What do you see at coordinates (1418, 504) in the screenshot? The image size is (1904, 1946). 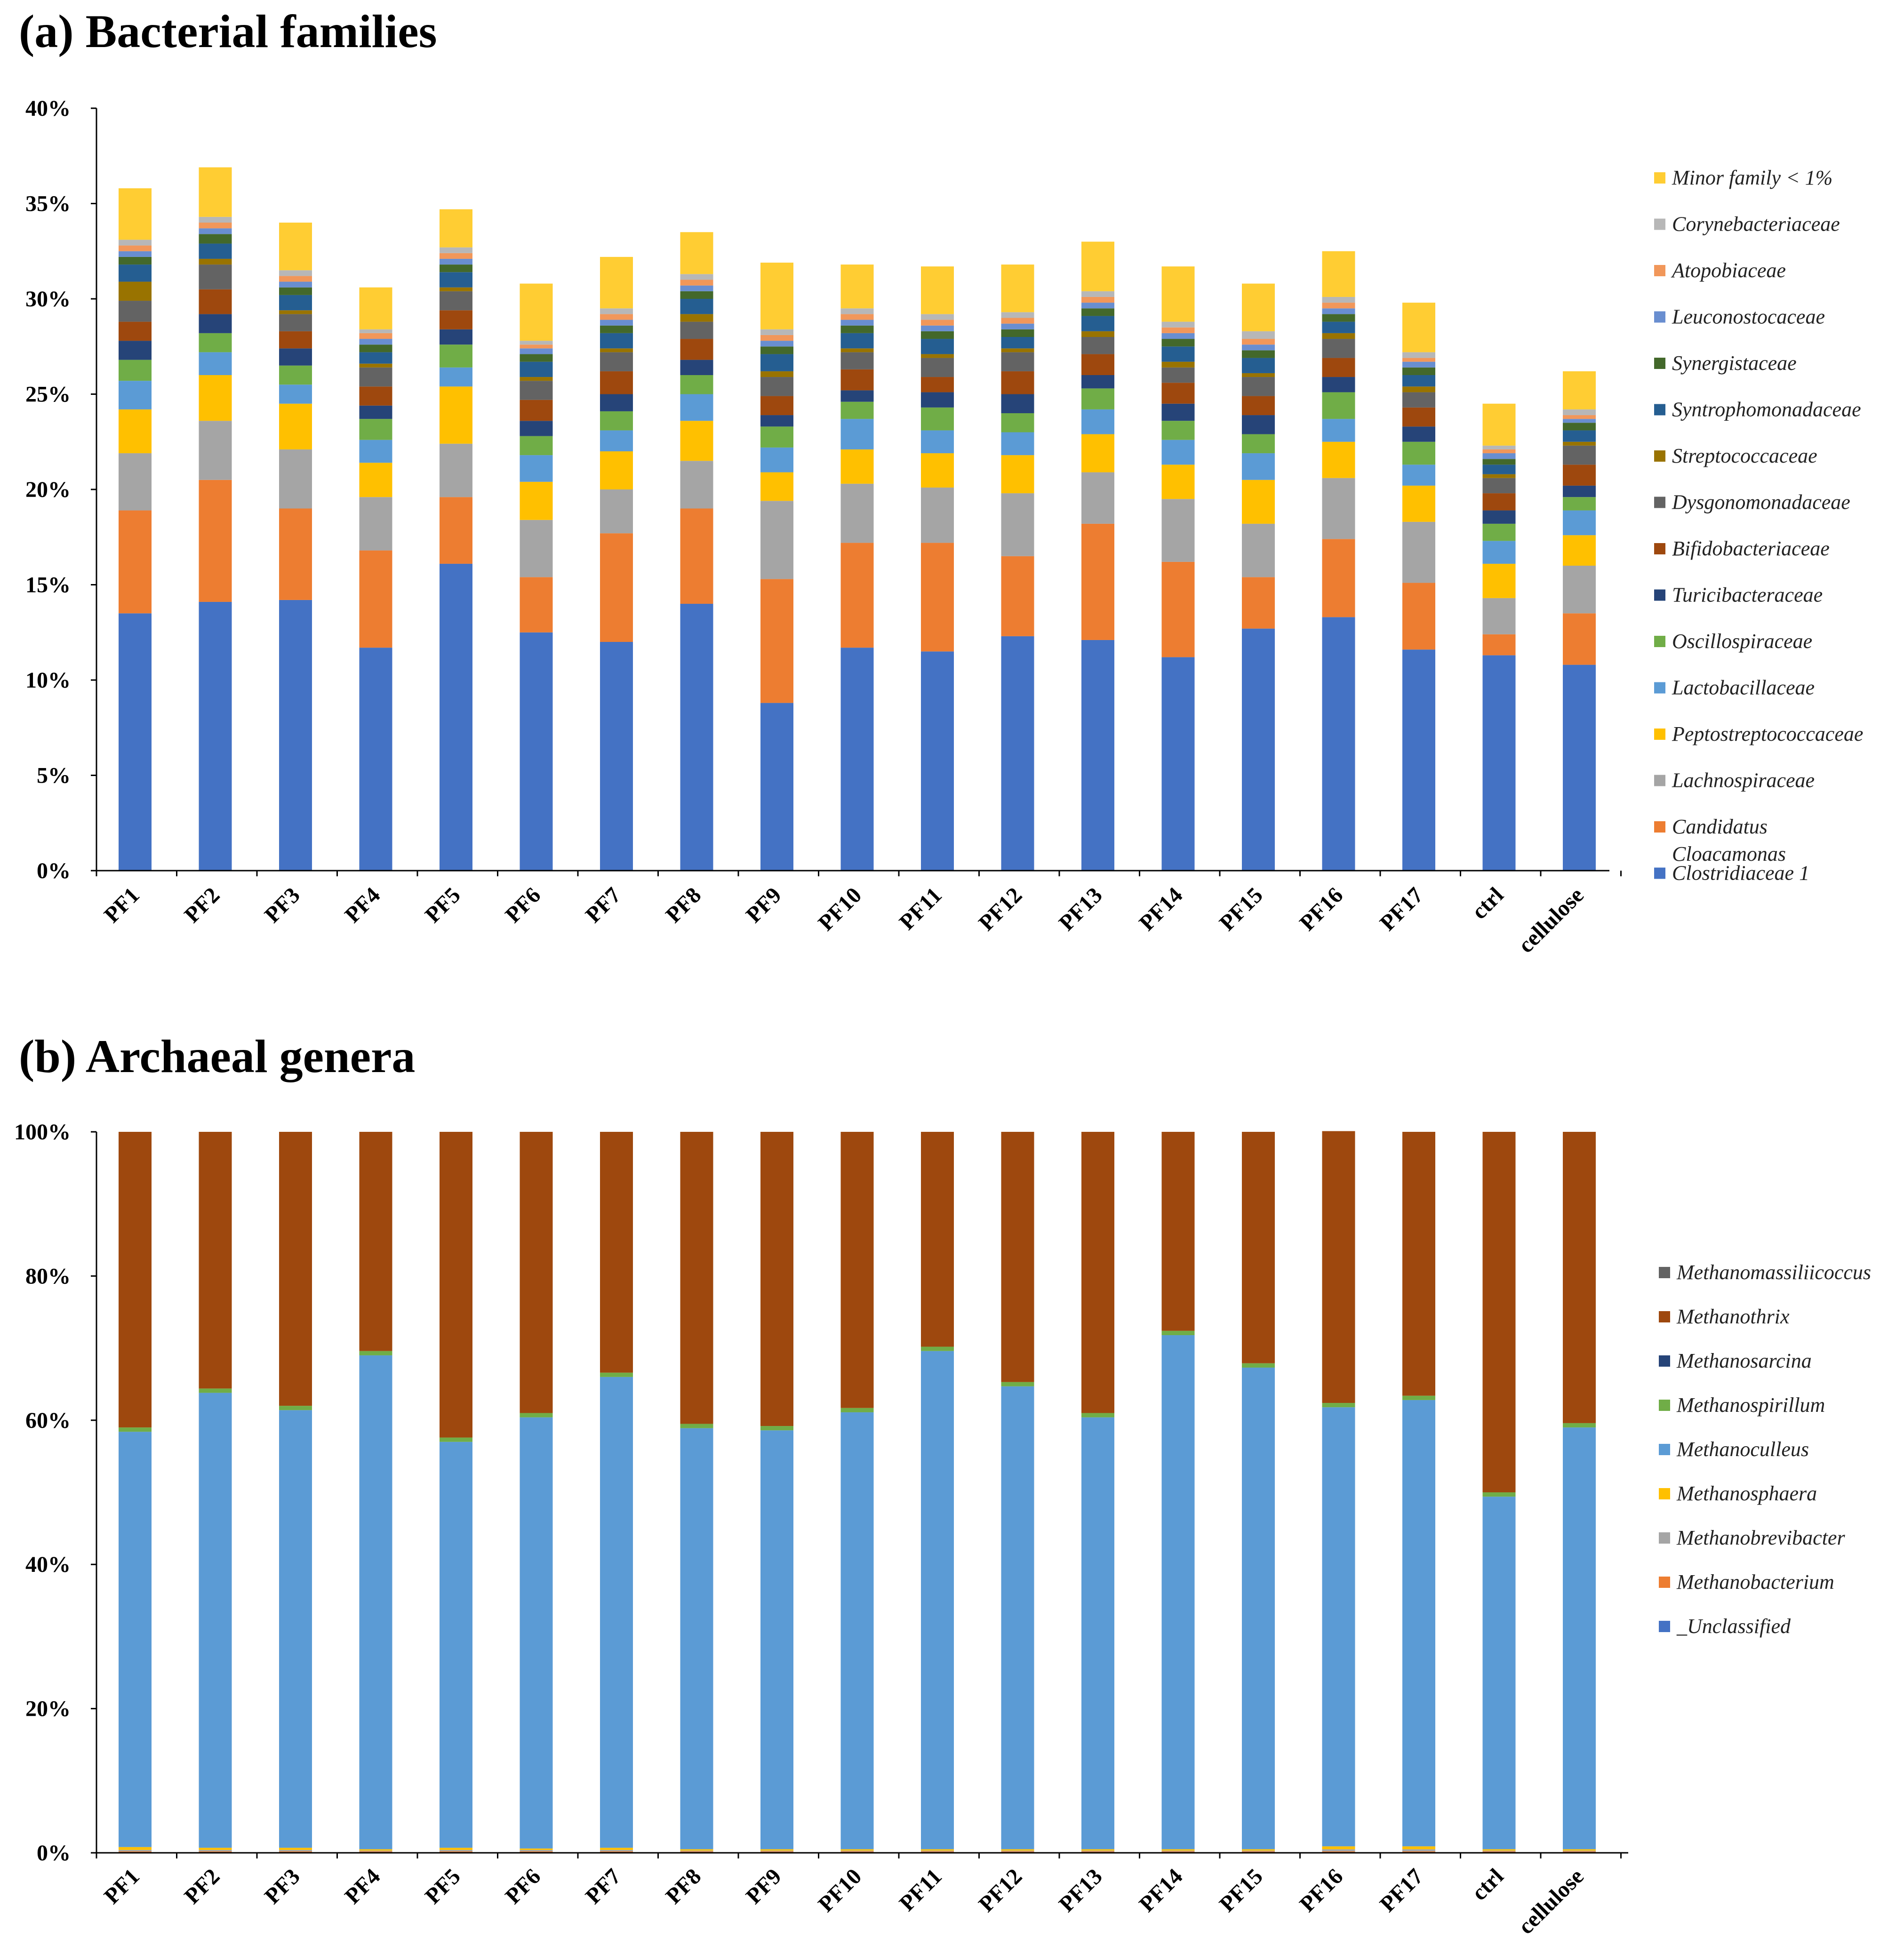 I see `a-bar-pf17-peptostreptococcaceae` at bounding box center [1418, 504].